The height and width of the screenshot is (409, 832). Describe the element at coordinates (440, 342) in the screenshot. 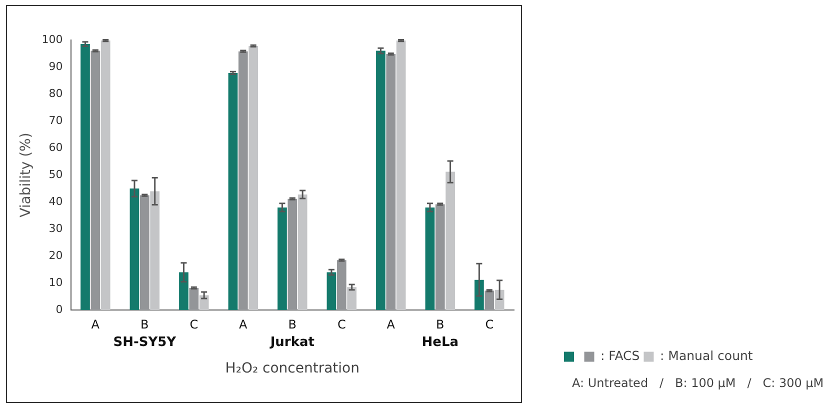

I see `text: HeLa` at that location.